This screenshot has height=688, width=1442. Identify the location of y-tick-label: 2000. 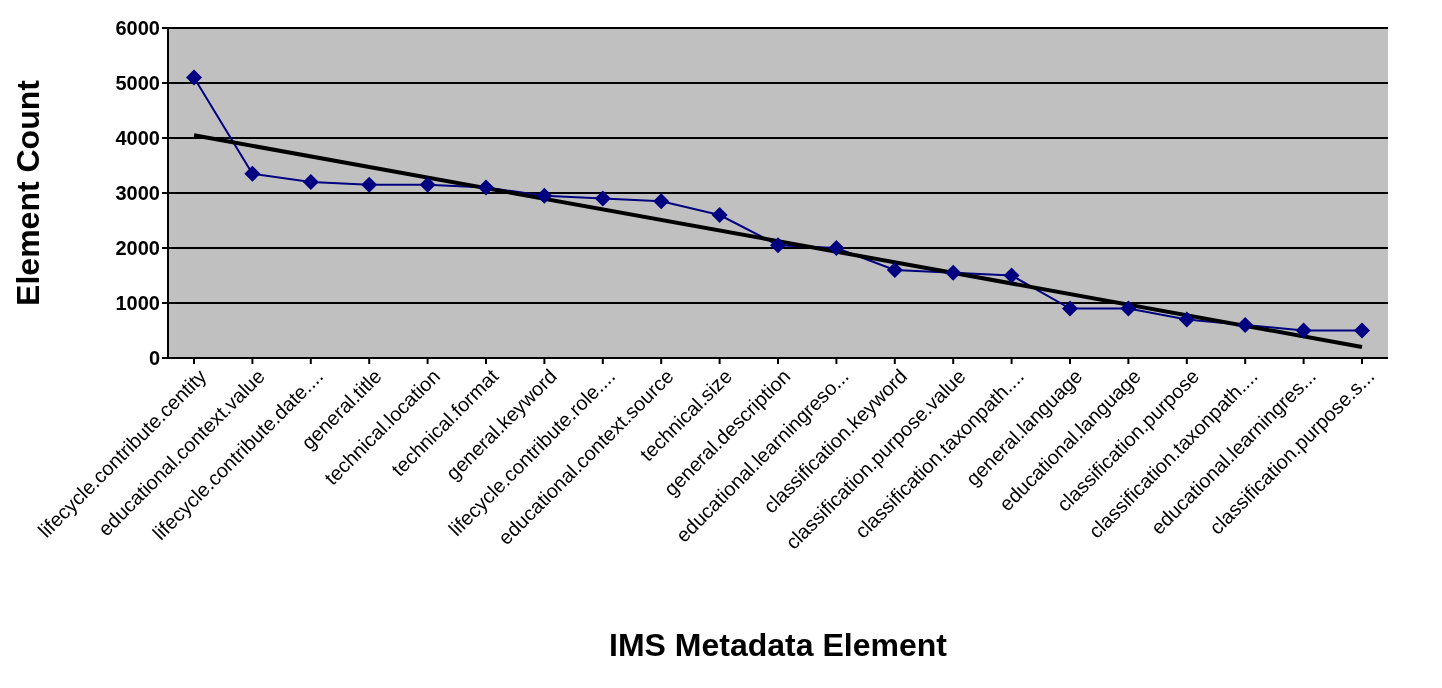
(137, 248).